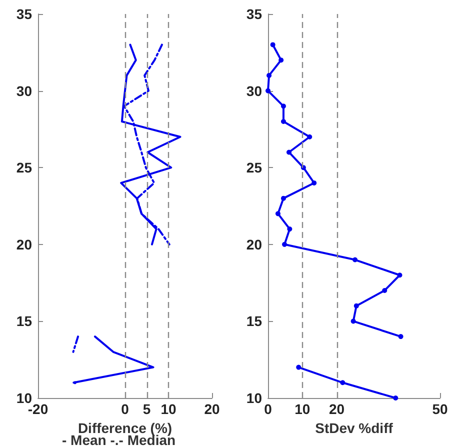 The image size is (453, 448). I want to click on x-tick-label: 50, so click(440, 409).